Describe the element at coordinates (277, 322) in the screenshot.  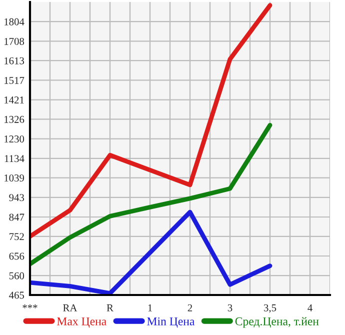
I see `legend-label: Сред.Цена, т.йен` at that location.